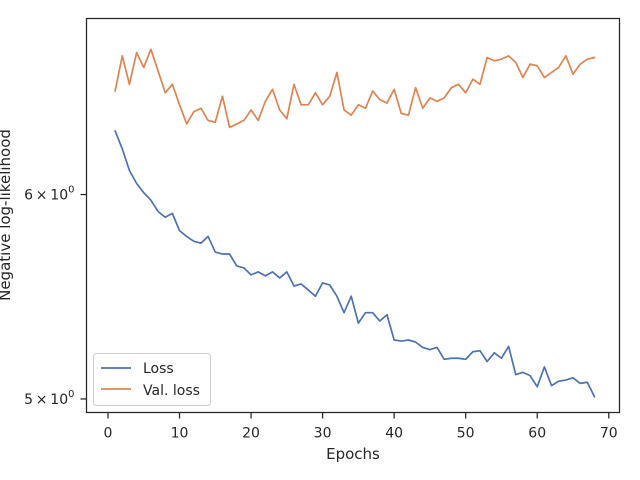 This screenshot has height=480, width=640. I want to click on x-tick-label: 30, so click(323, 434).